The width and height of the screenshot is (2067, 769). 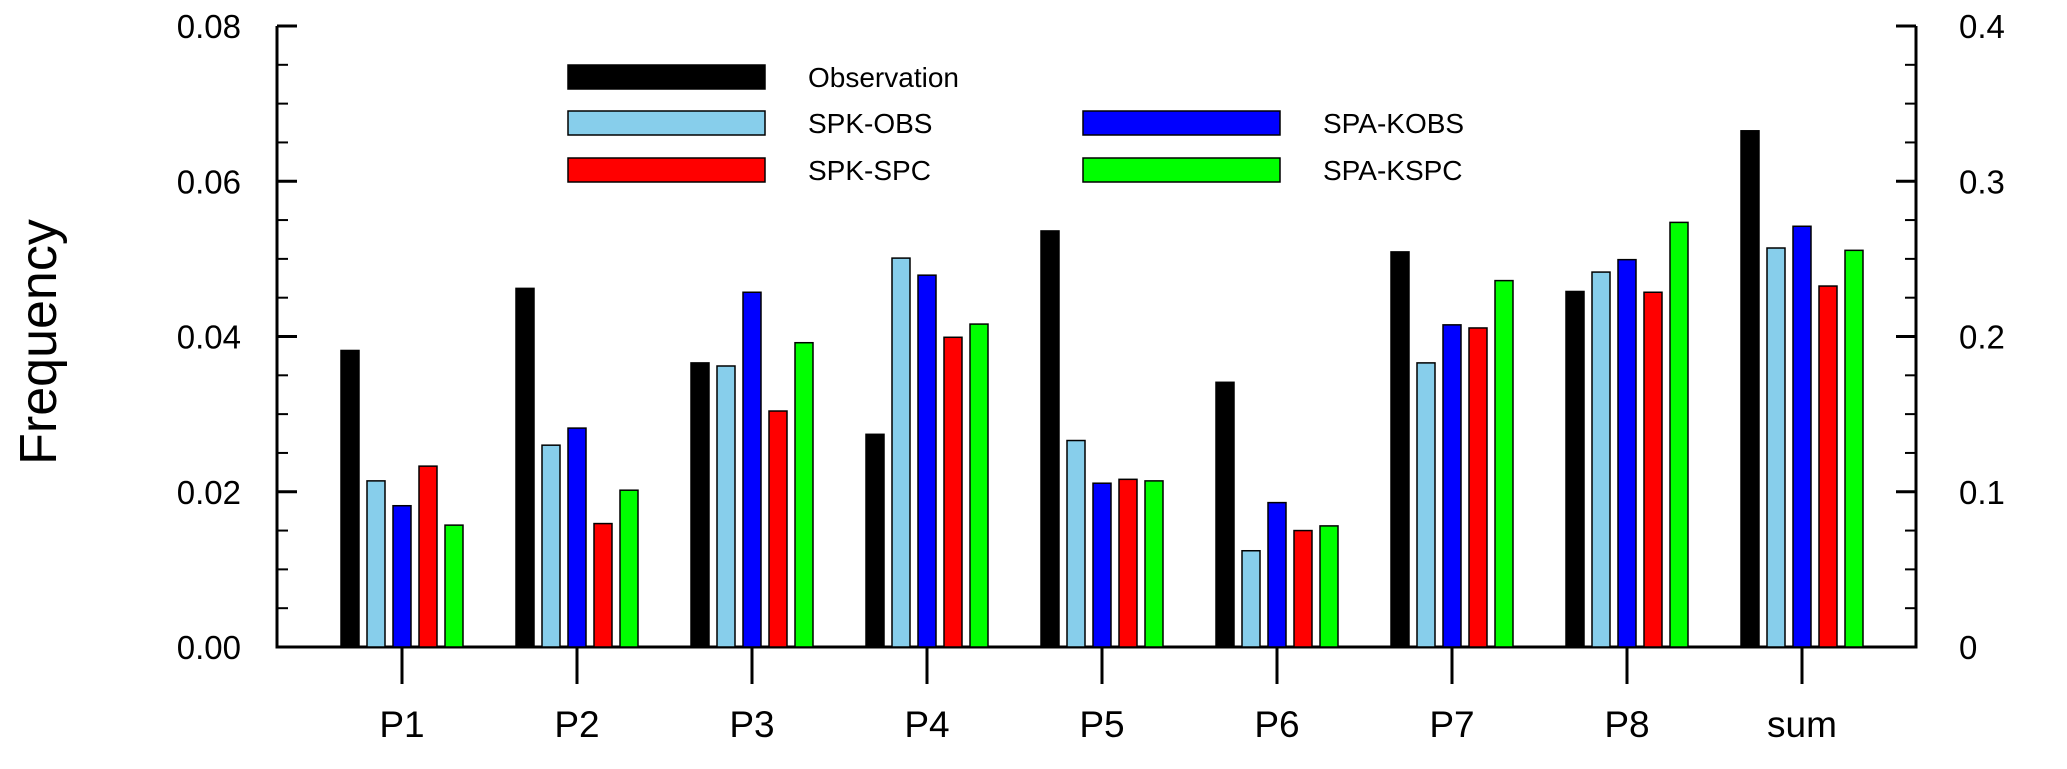 What do you see at coordinates (1452, 486) in the screenshot?
I see `bar-spa-kobs-p7` at bounding box center [1452, 486].